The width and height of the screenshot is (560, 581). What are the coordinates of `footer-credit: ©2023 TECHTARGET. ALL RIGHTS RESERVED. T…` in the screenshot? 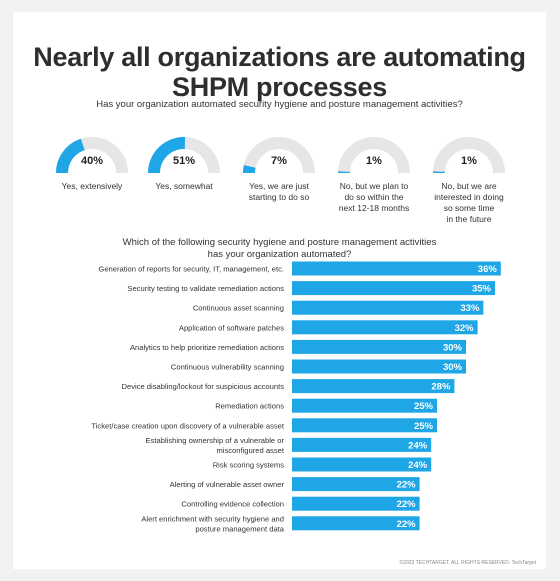 It's located at (467, 563).